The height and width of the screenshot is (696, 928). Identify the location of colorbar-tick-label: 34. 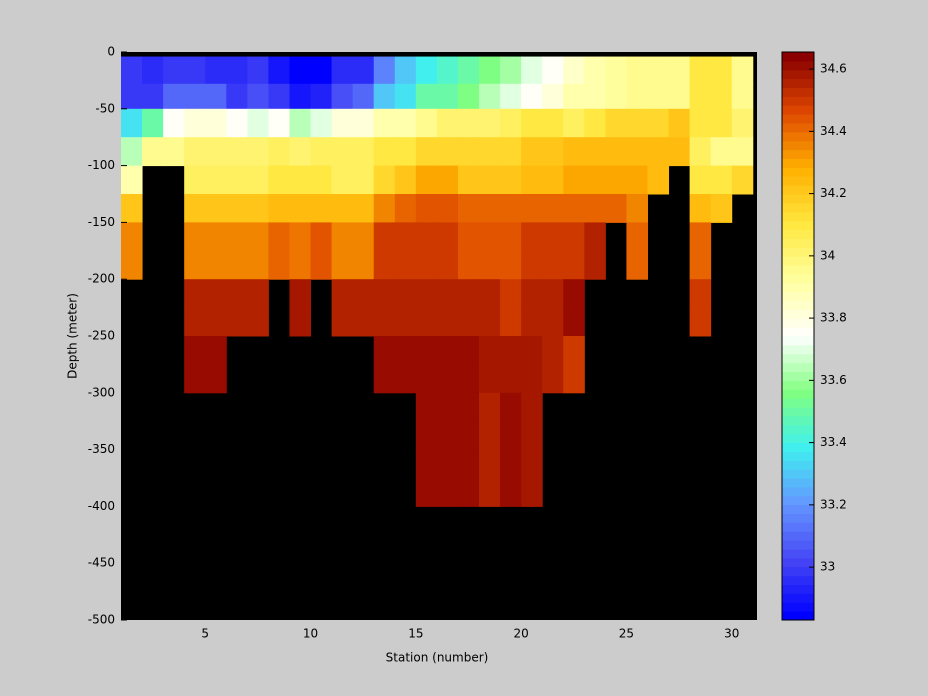
(827, 255).